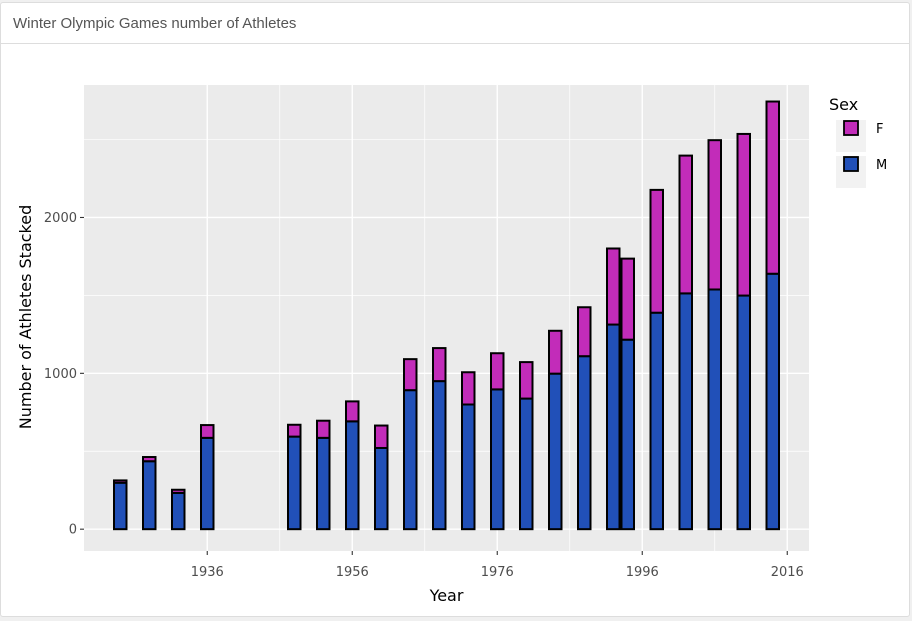  Describe the element at coordinates (851, 164) in the screenshot. I see `legend-swatch-M` at that location.